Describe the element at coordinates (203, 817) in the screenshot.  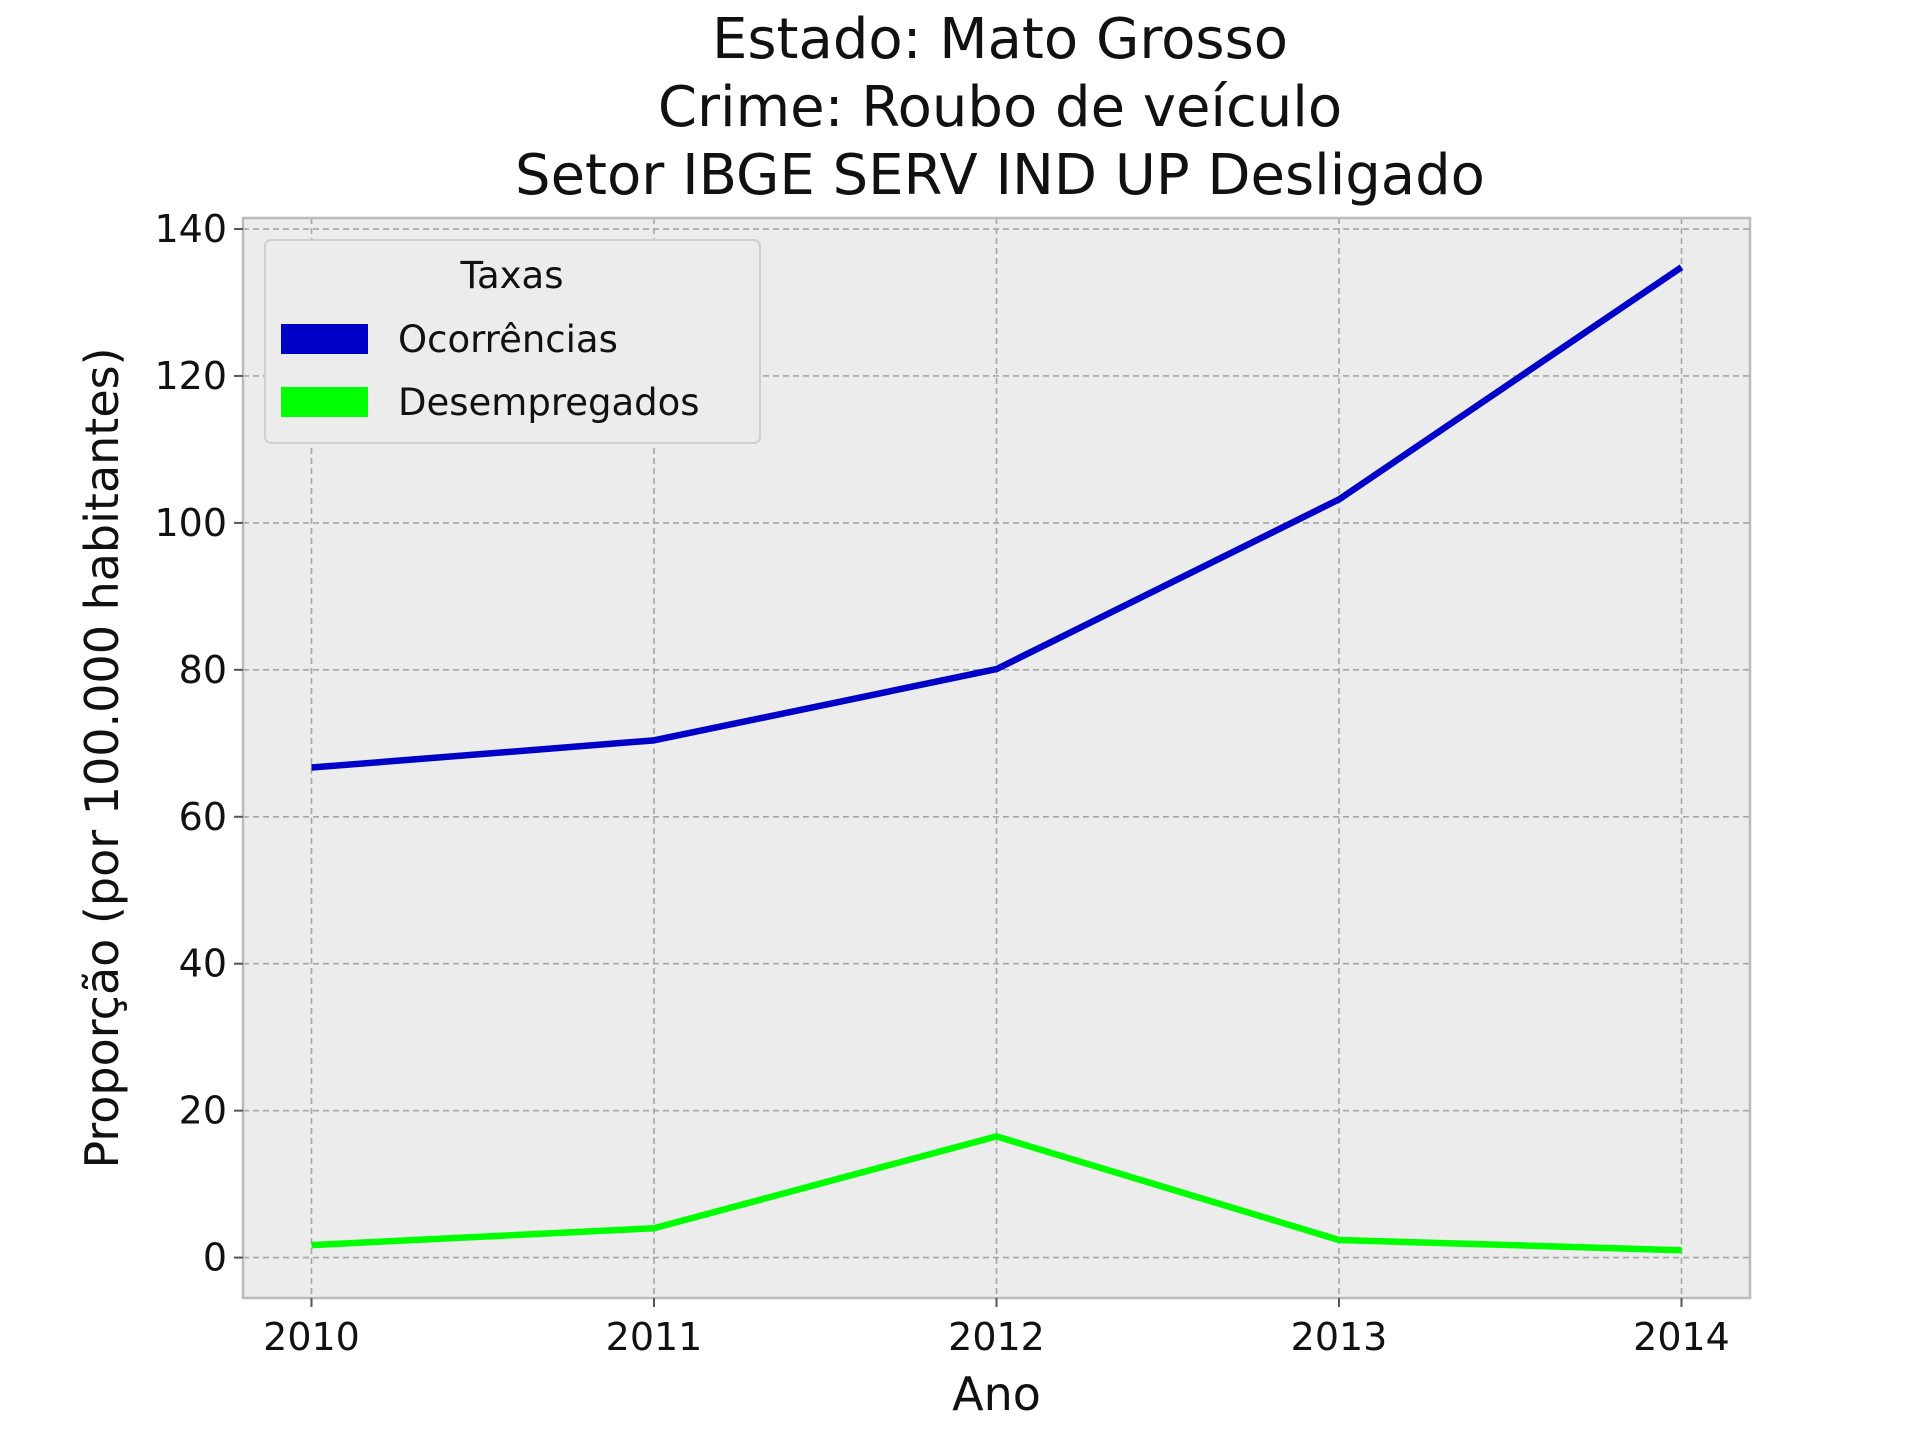
I see `y-tick-label: 60` at that location.